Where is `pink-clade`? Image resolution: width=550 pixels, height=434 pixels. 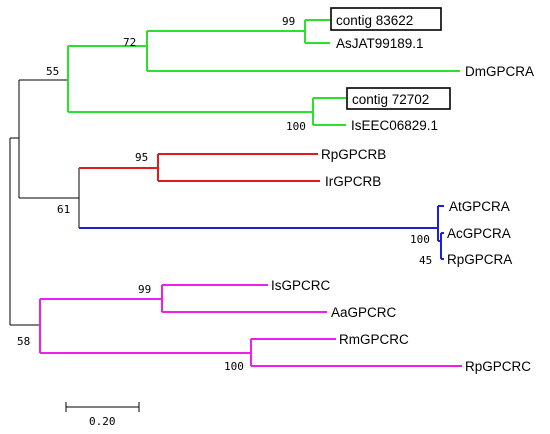
pink-clade is located at coordinates (250, 325).